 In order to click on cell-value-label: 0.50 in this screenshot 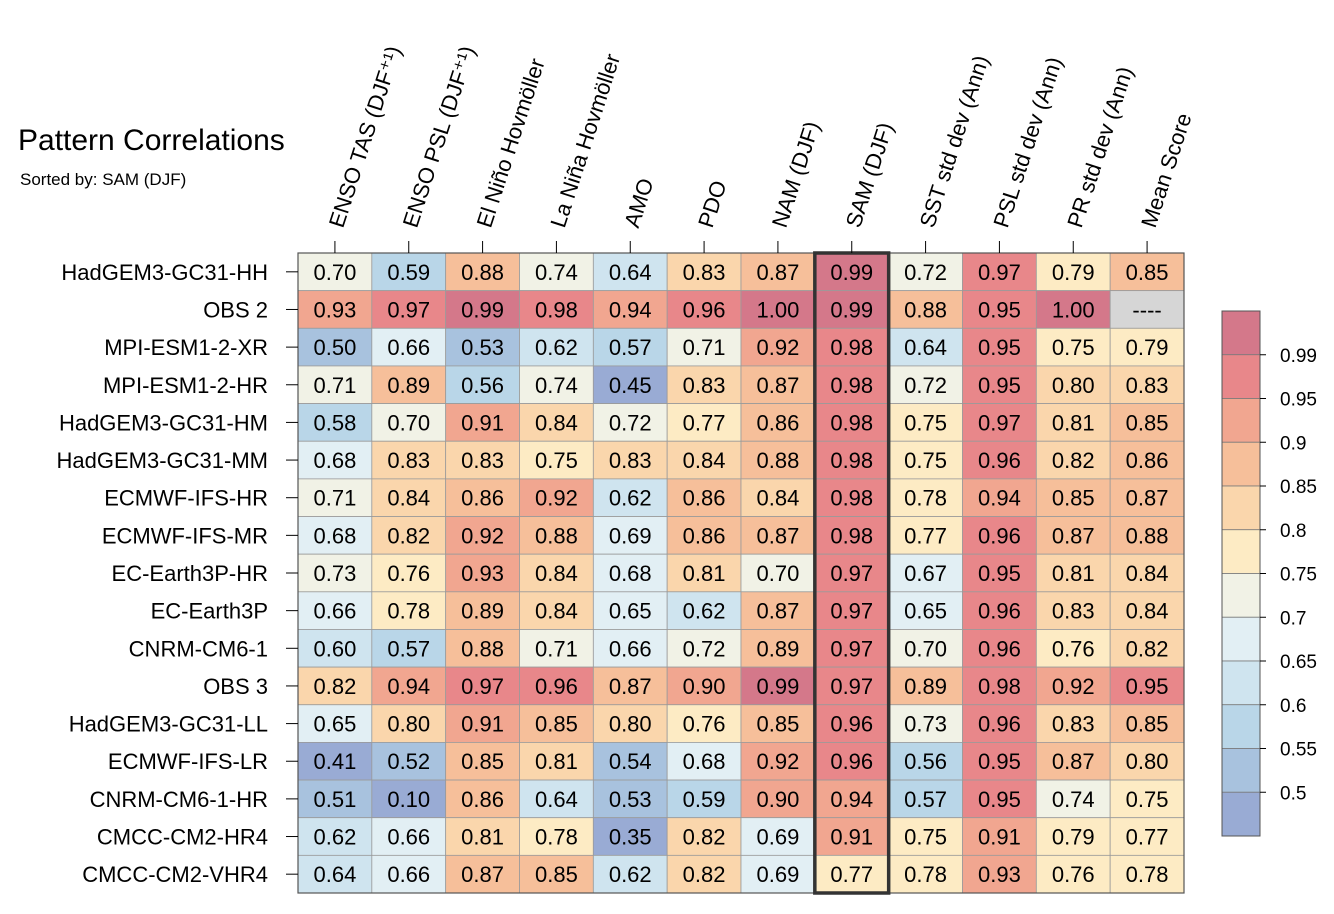, I will do `click(335, 347)`.